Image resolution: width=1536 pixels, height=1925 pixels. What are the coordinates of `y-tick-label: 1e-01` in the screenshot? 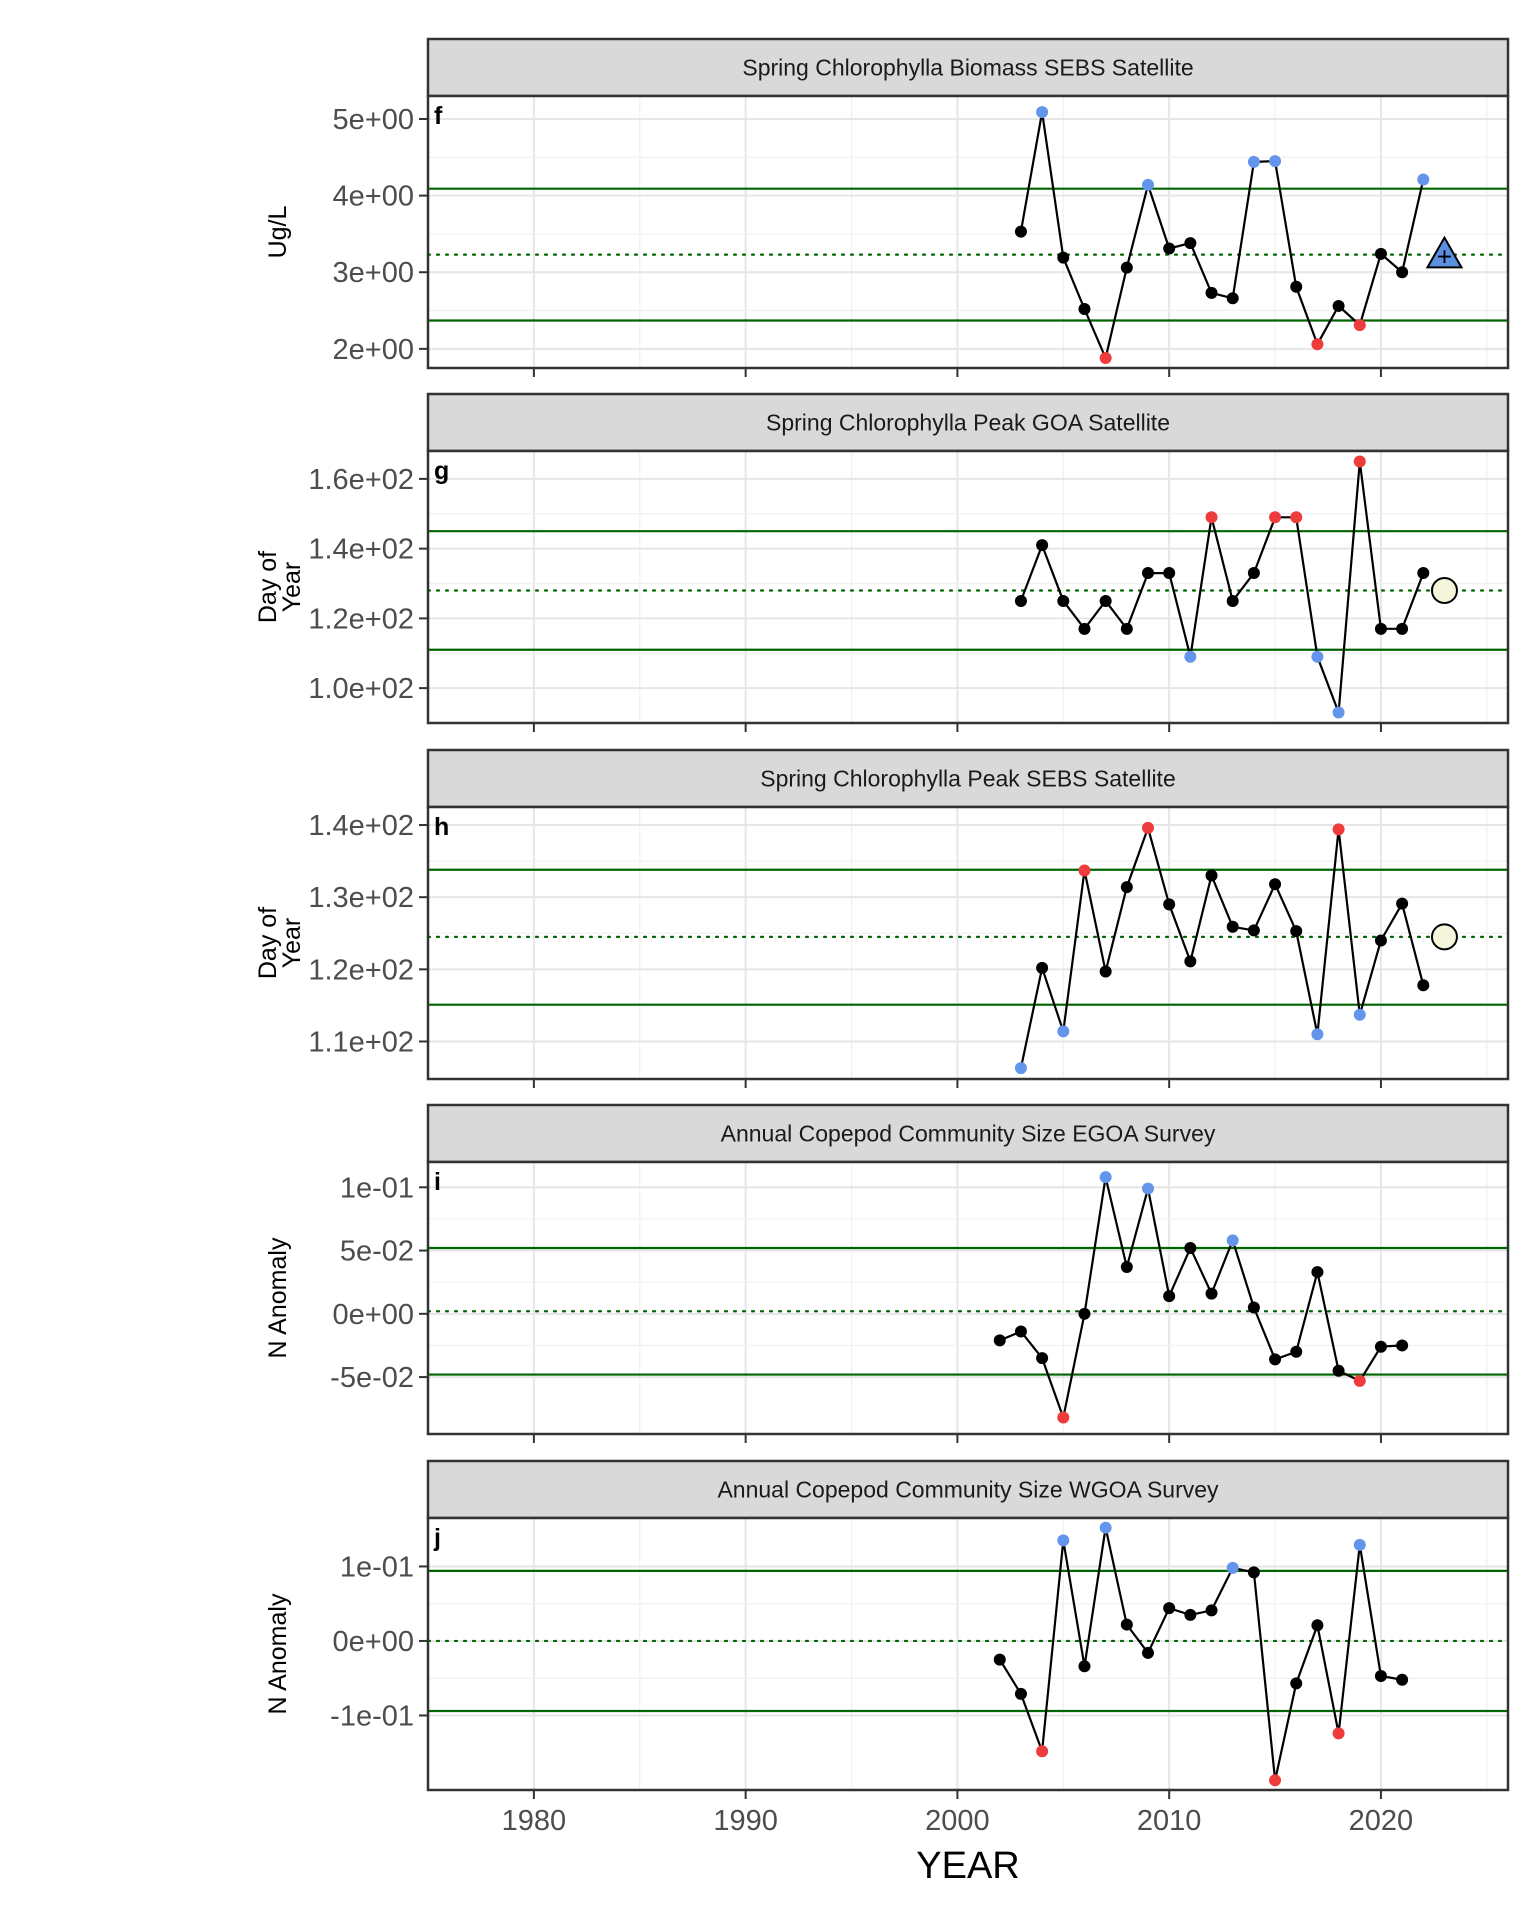 It's located at (377, 1567).